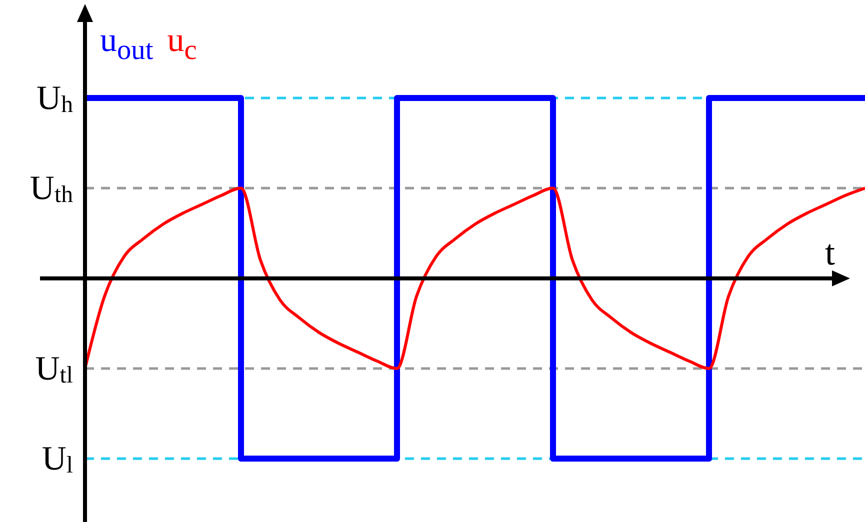 The width and height of the screenshot is (865, 522). I want to click on ref-line-label: U$_{h}$, so click(55, 98).